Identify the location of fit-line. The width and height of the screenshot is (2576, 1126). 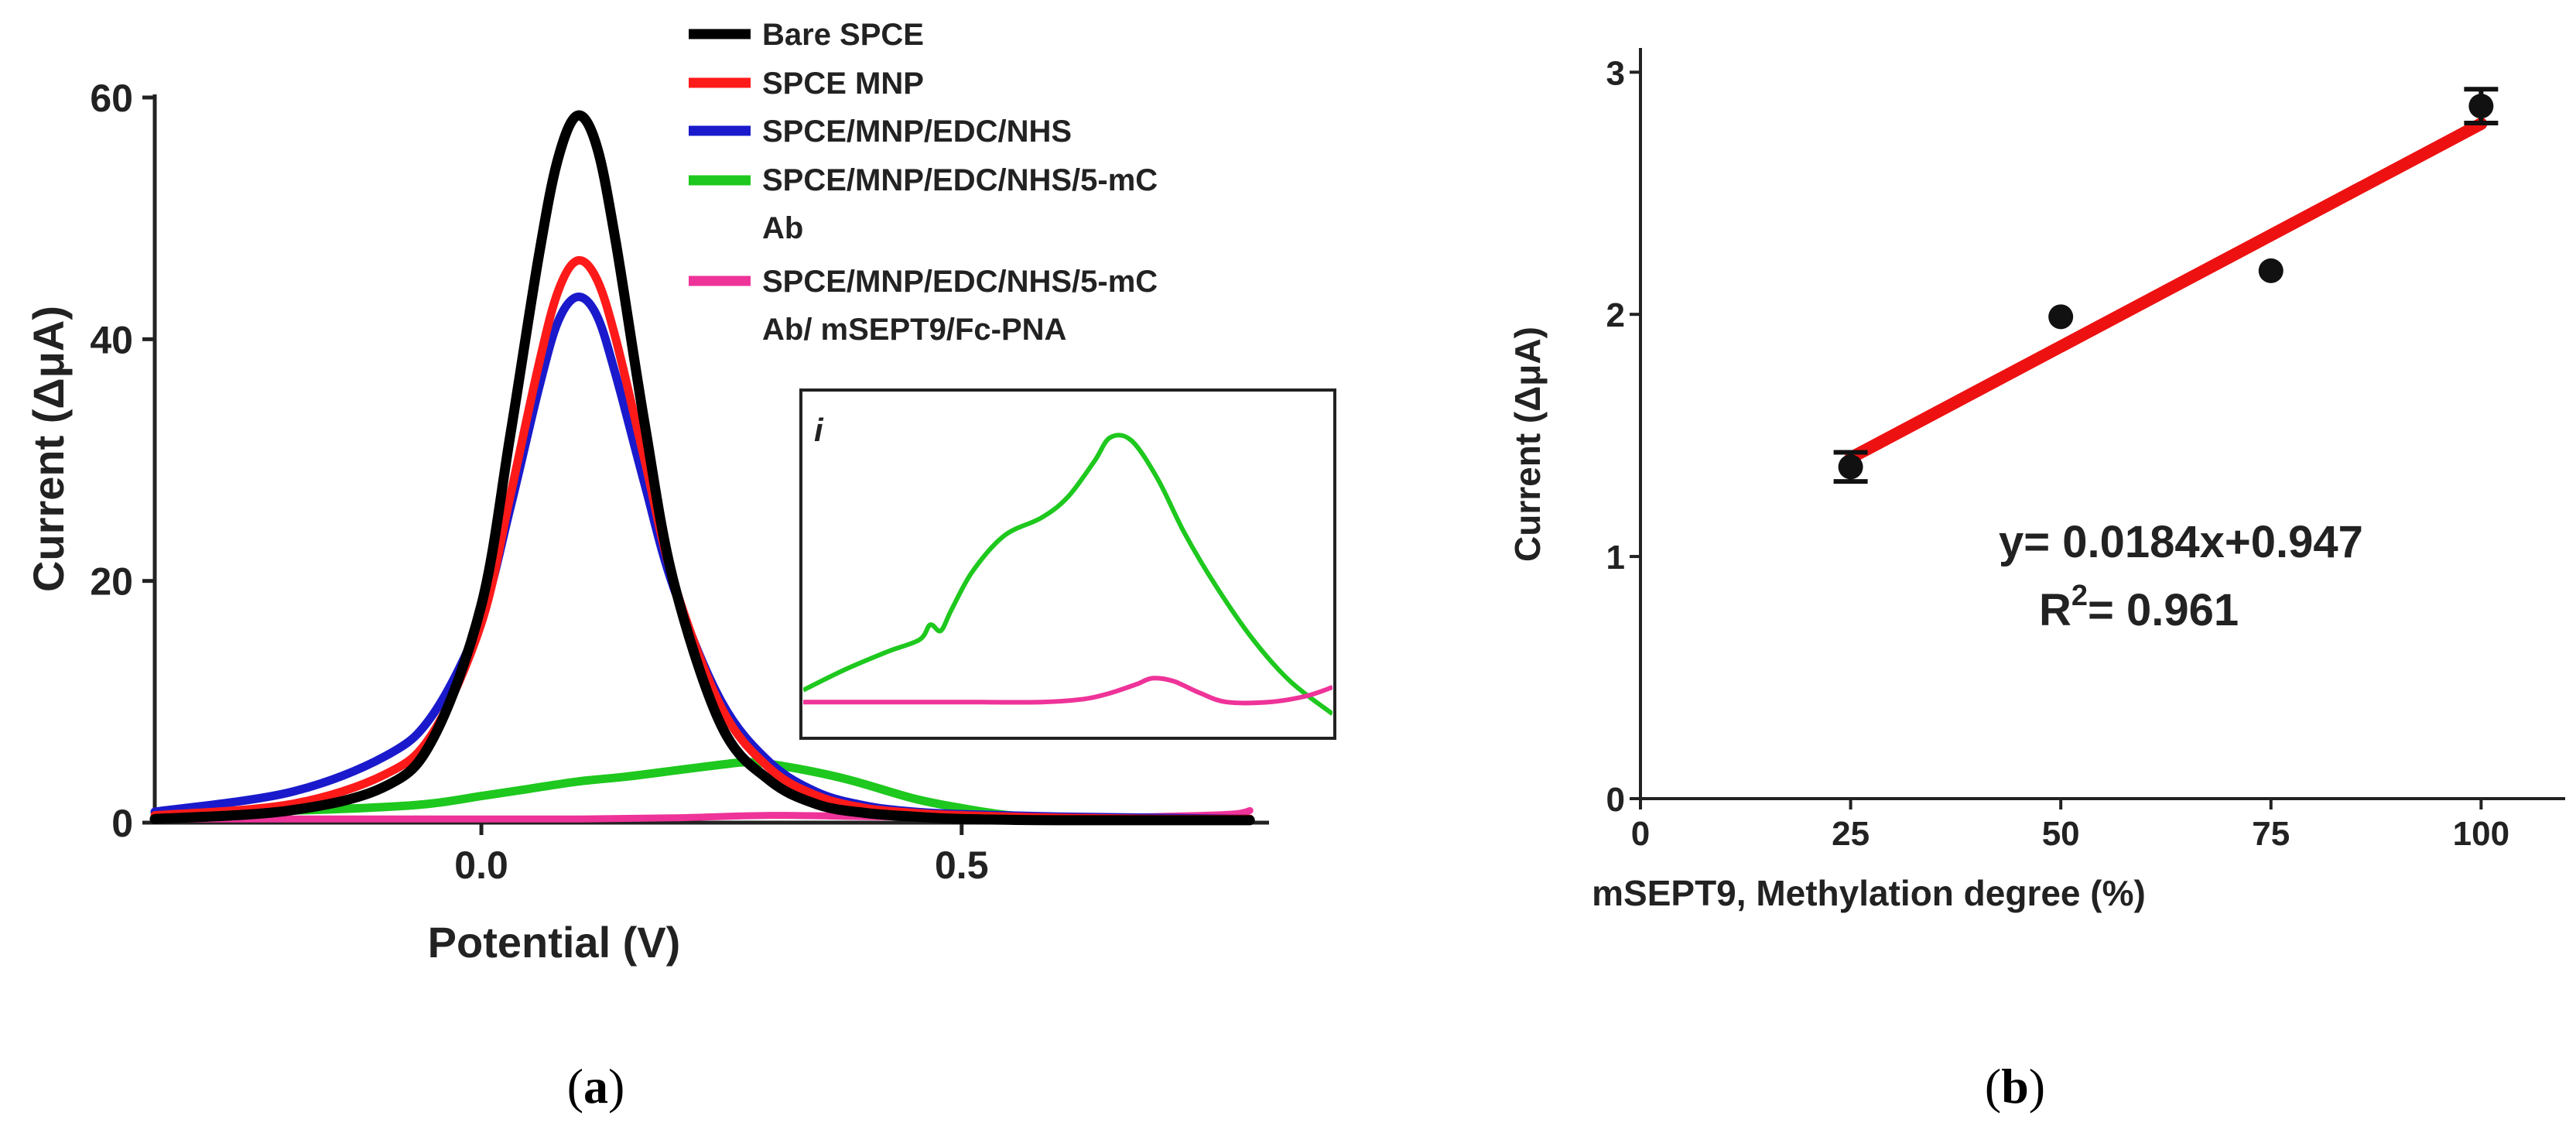
(2166, 290).